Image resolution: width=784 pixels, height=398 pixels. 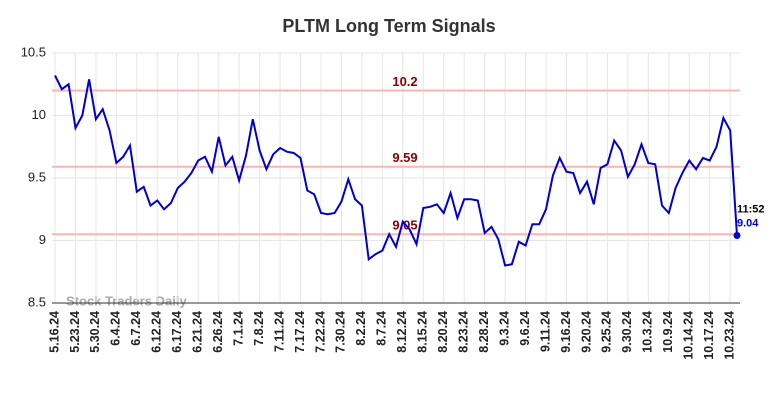 What do you see at coordinates (748, 223) in the screenshot?
I see `last-value: 9.04` at bounding box center [748, 223].